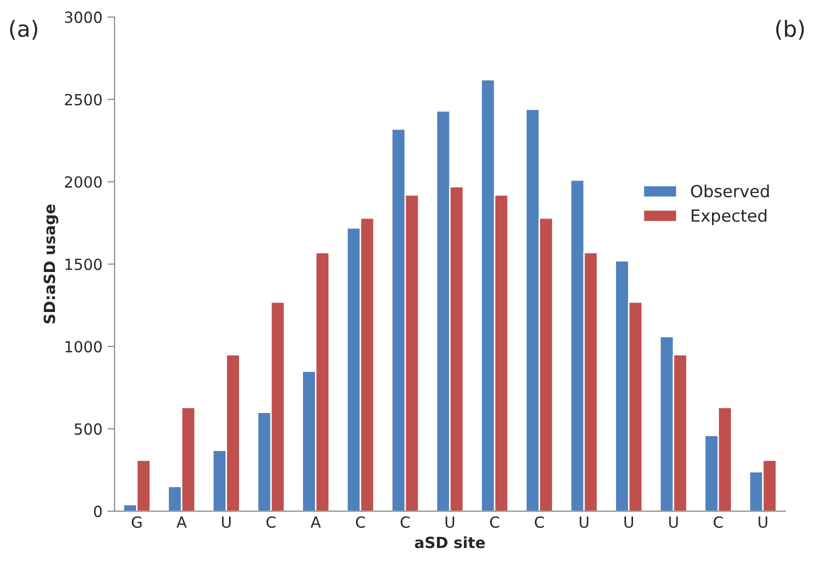 The width and height of the screenshot is (818, 568). Describe the element at coordinates (790, 30) in the screenshot. I see `annotation: (b)` at that location.